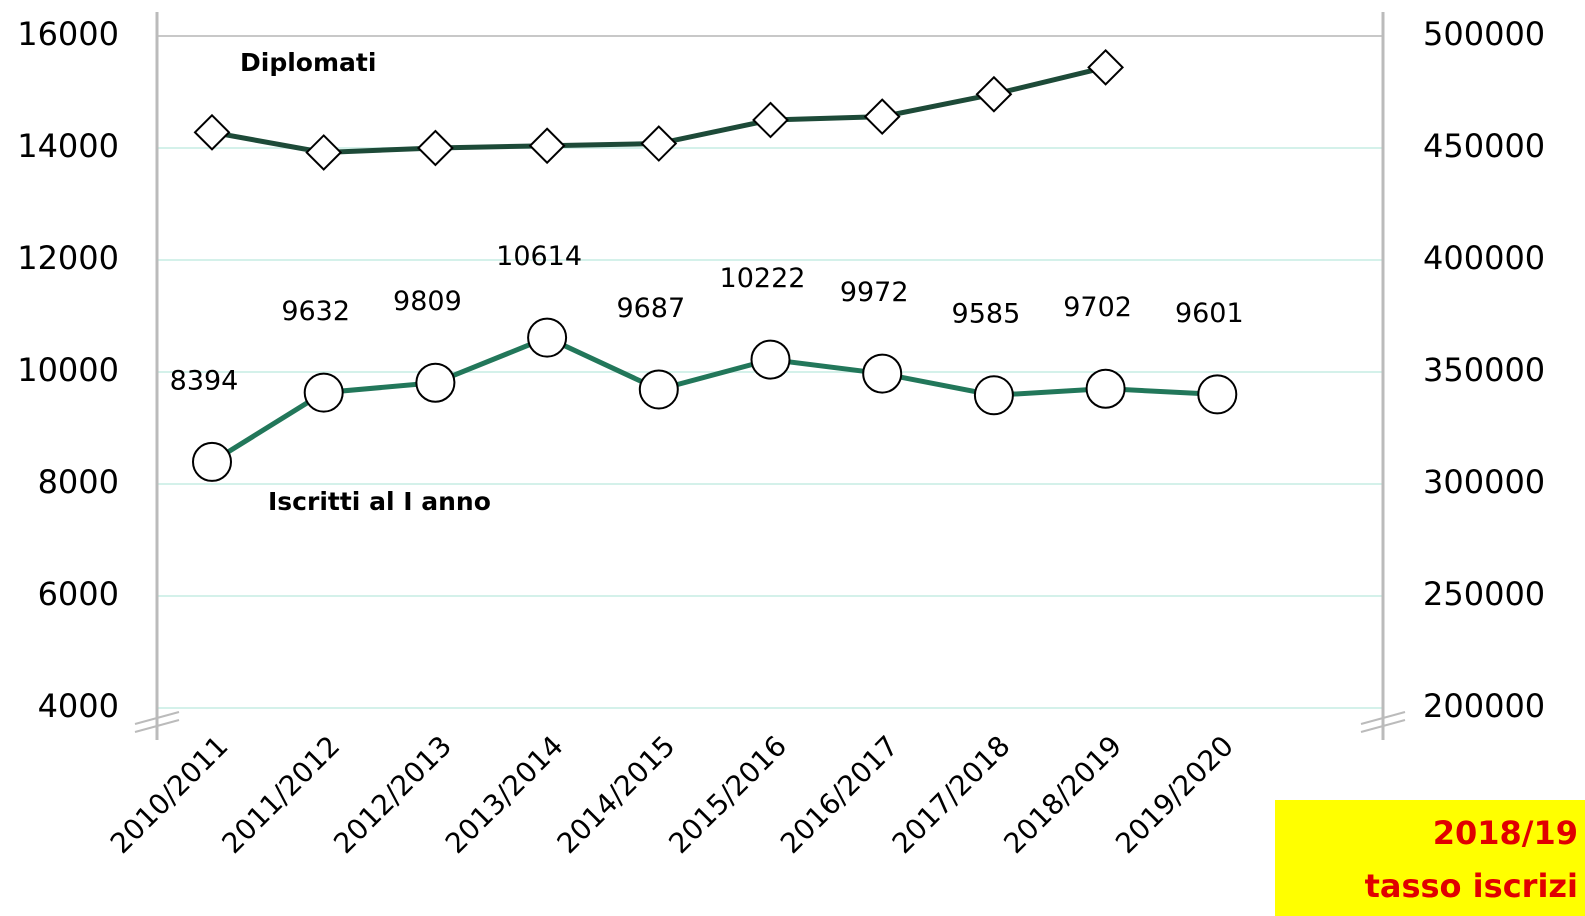 The image size is (1585, 916). I want to click on series-annotation: Diplomati, so click(308, 62).